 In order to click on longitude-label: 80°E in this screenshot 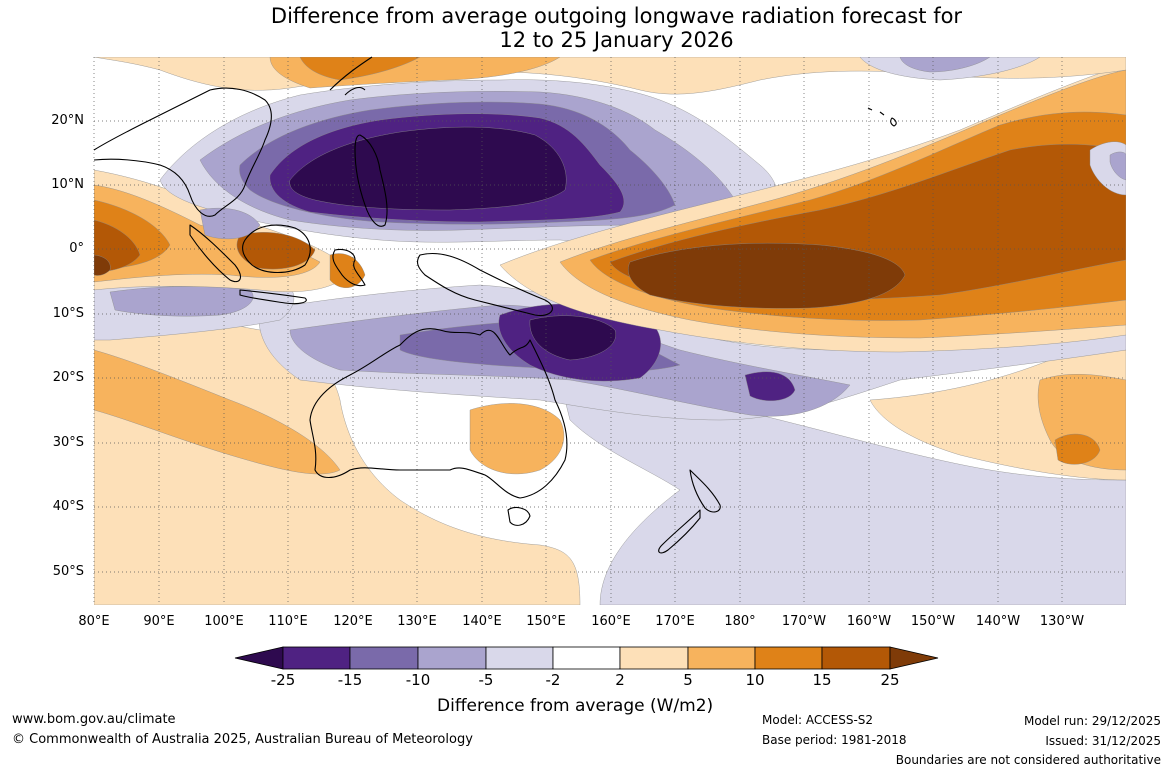, I will do `click(94, 621)`.